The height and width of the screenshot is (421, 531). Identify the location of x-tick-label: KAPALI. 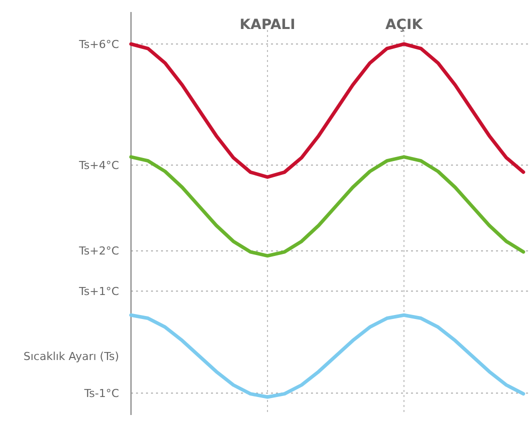
(268, 24).